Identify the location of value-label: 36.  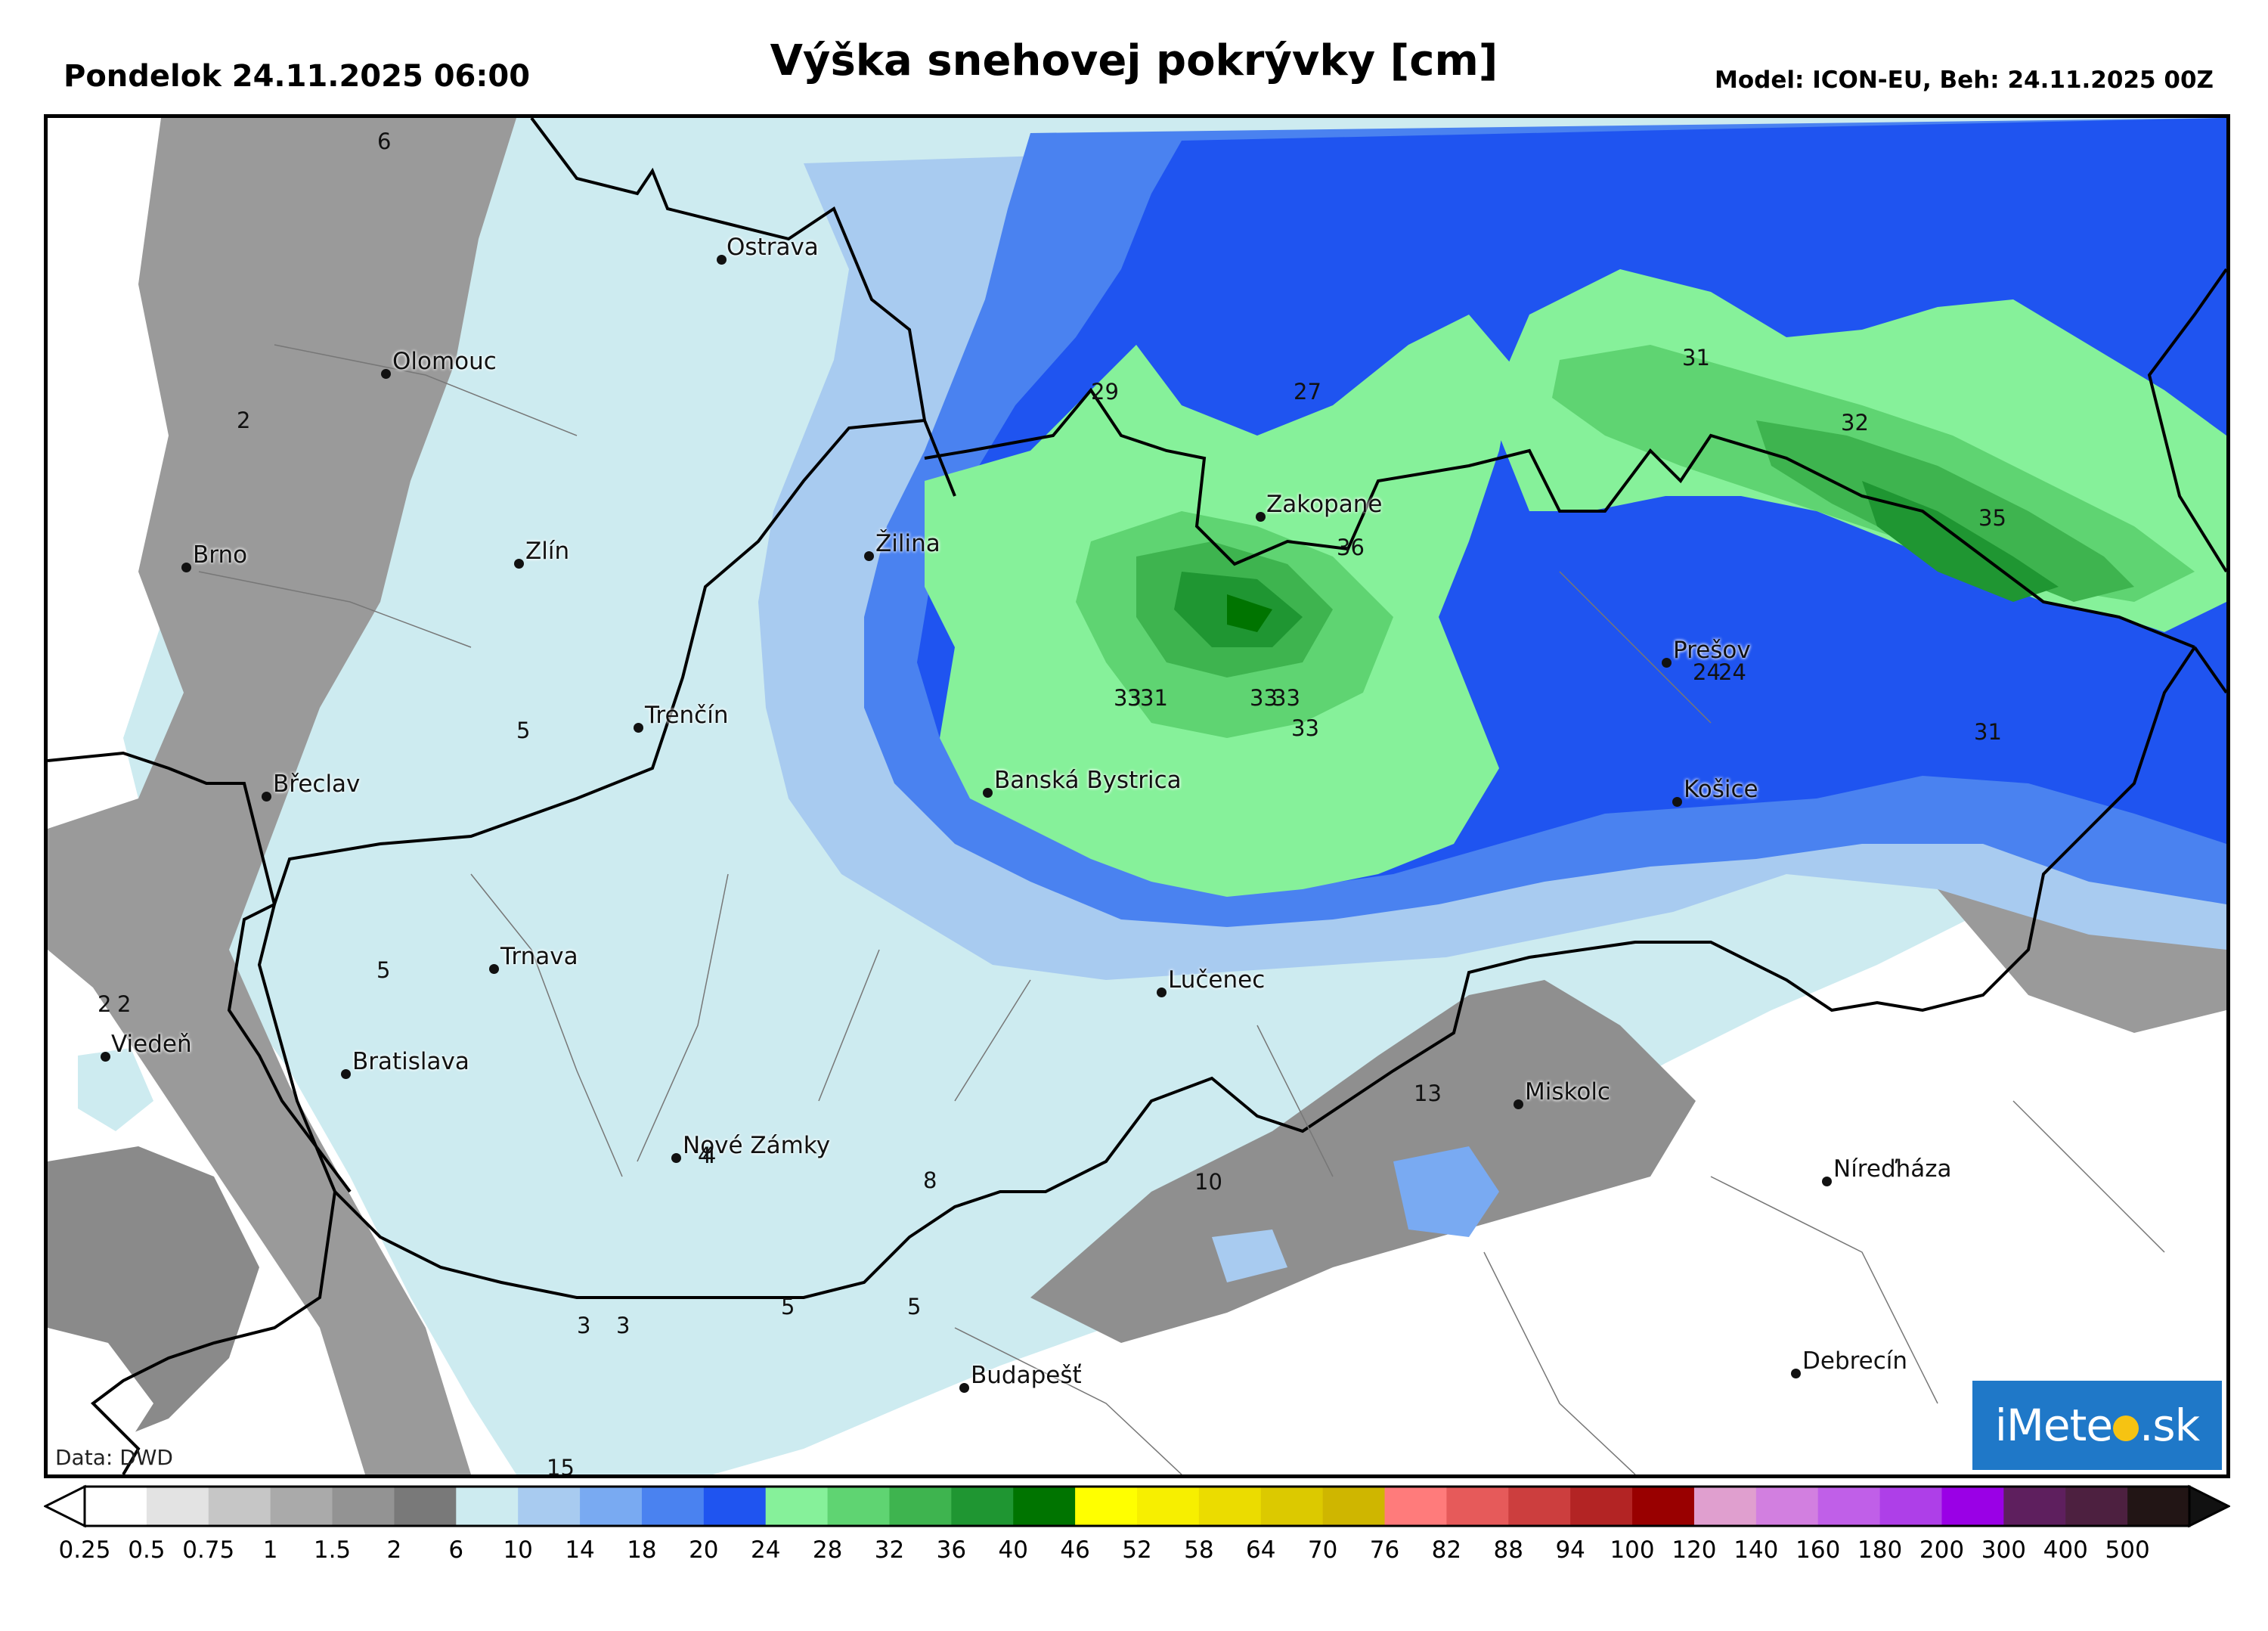
(1351, 547).